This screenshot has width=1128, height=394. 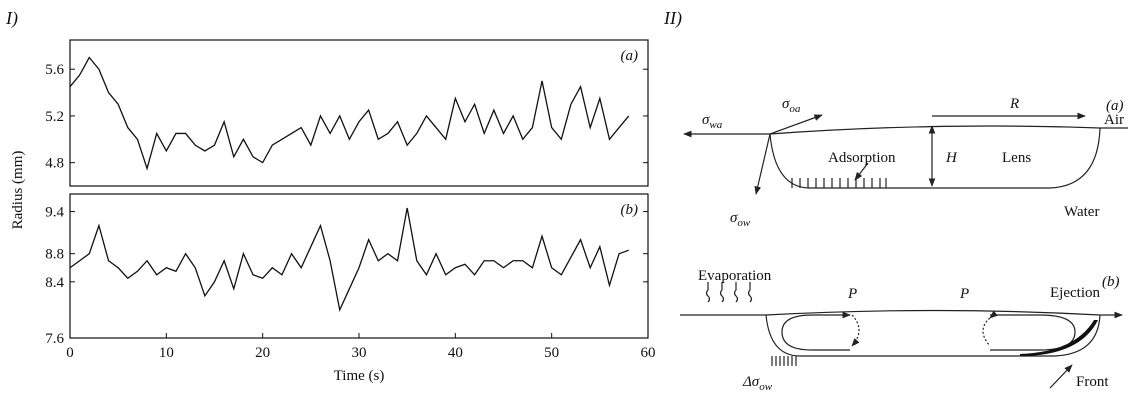 What do you see at coordinates (630, 210) in the screenshot?
I see `annotation: (b)` at bounding box center [630, 210].